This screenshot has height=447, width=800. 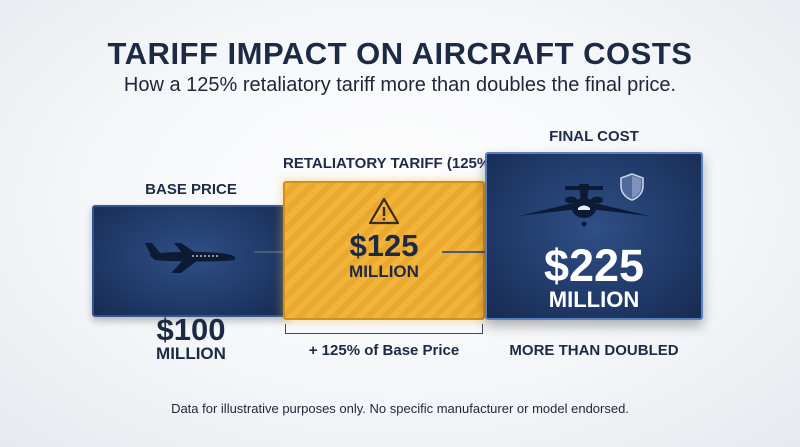 I want to click on tariff-label: RETALIATORY TARIFF (125%), so click(x=389, y=163).